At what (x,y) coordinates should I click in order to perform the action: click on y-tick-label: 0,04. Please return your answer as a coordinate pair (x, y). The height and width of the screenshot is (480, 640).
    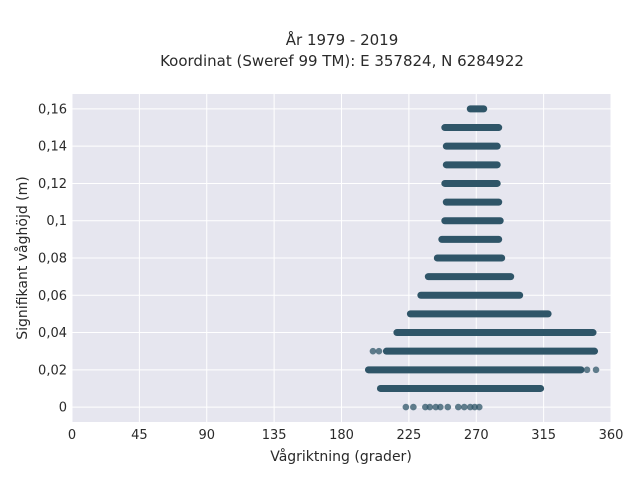
    Looking at the image, I should click on (52, 333).